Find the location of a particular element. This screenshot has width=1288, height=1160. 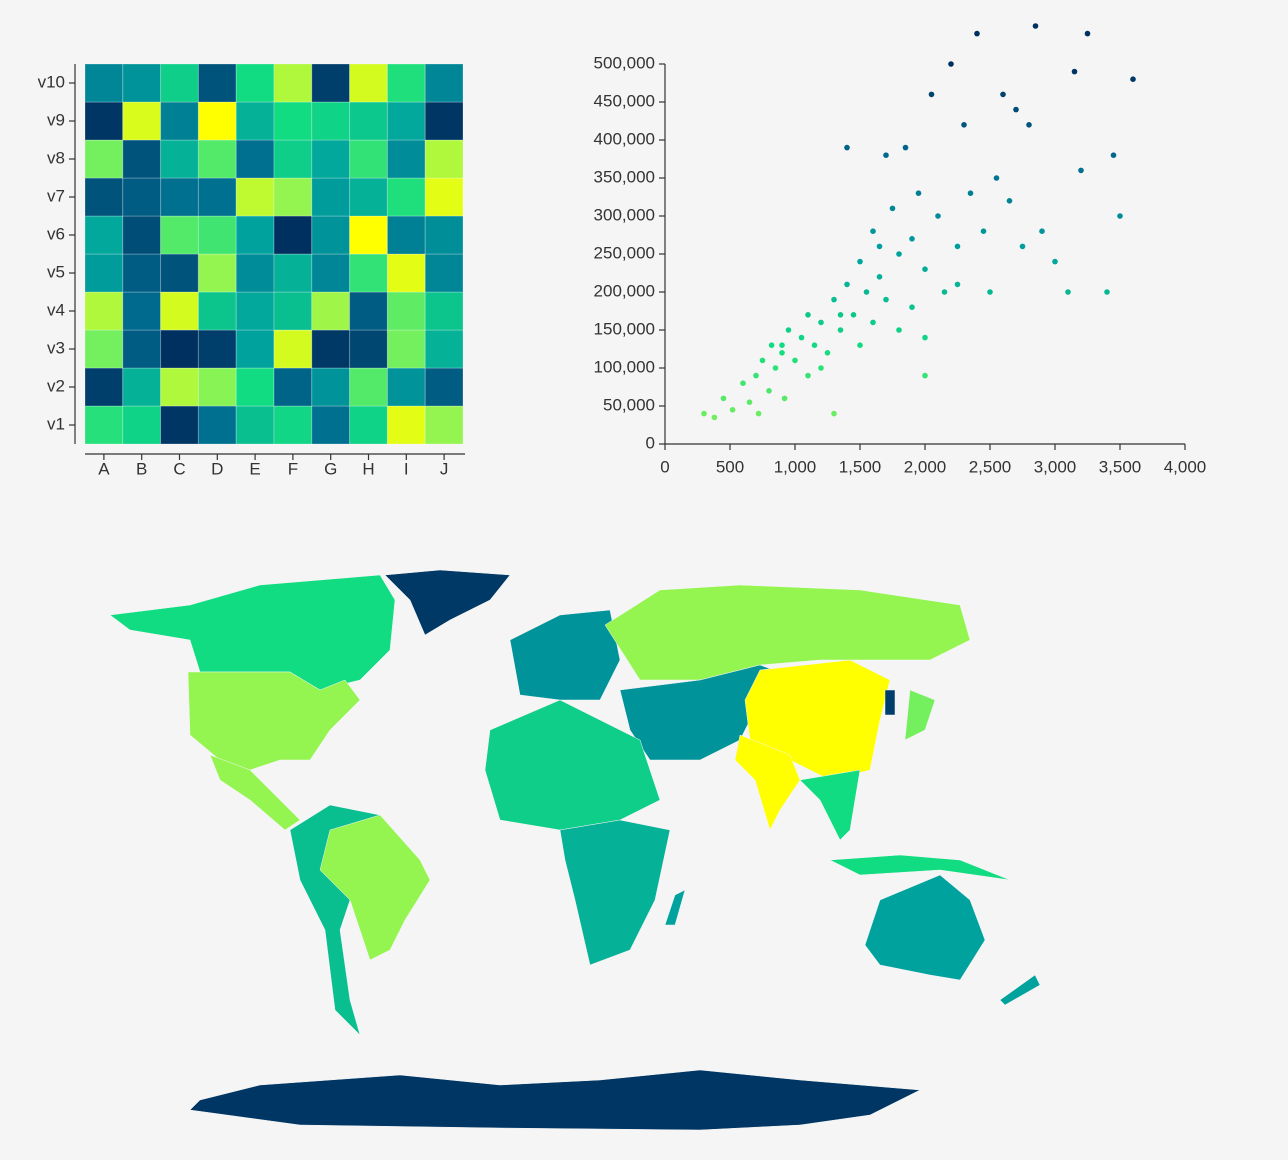

x-tick-label: 3,500 is located at coordinates (1120, 466).